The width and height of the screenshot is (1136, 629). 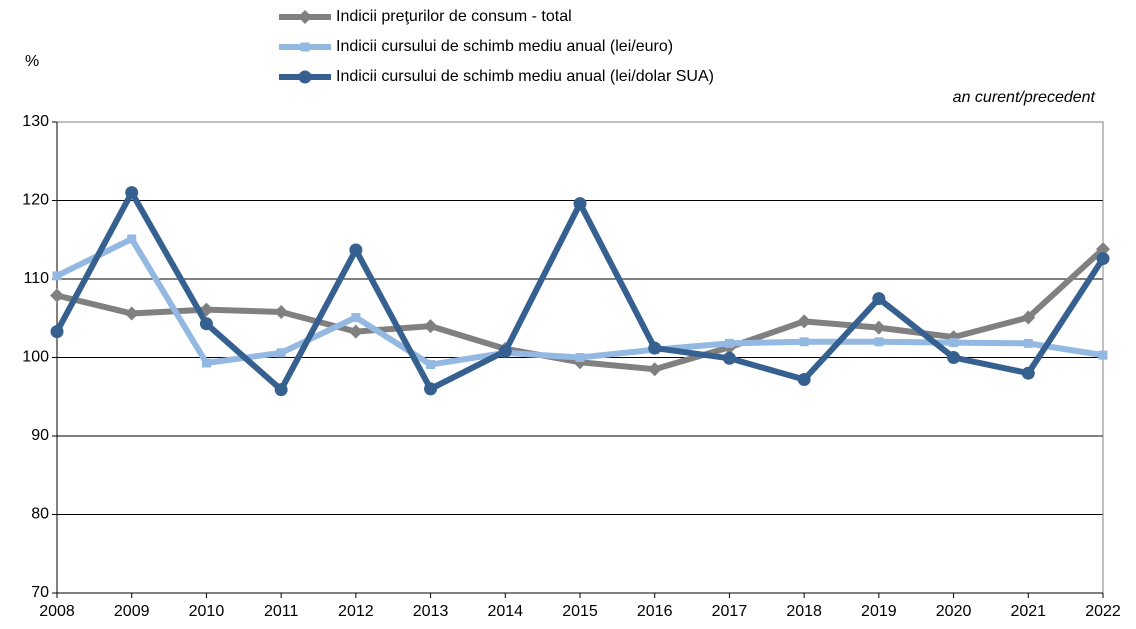 What do you see at coordinates (655, 611) in the screenshot?
I see `x-tick-label: 2016` at bounding box center [655, 611].